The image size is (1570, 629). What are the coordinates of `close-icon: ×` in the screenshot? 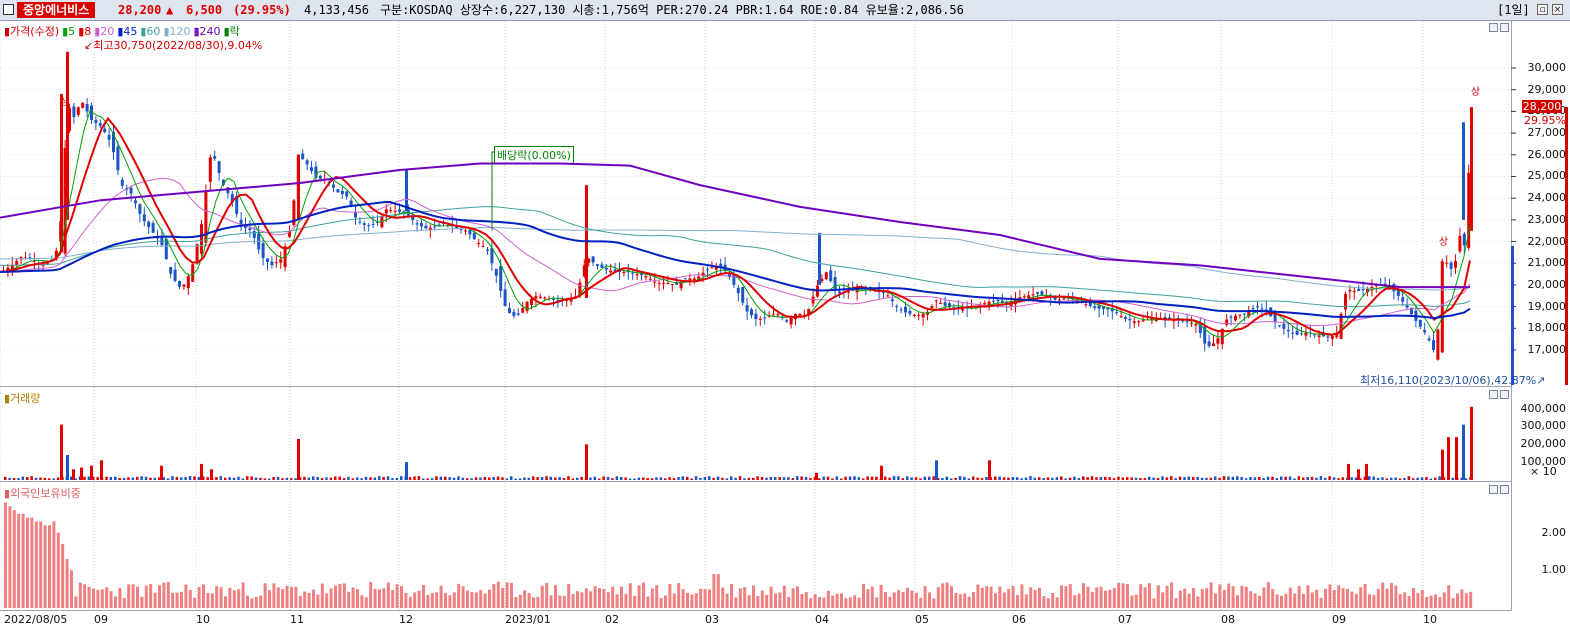 It's located at (1557, 9).